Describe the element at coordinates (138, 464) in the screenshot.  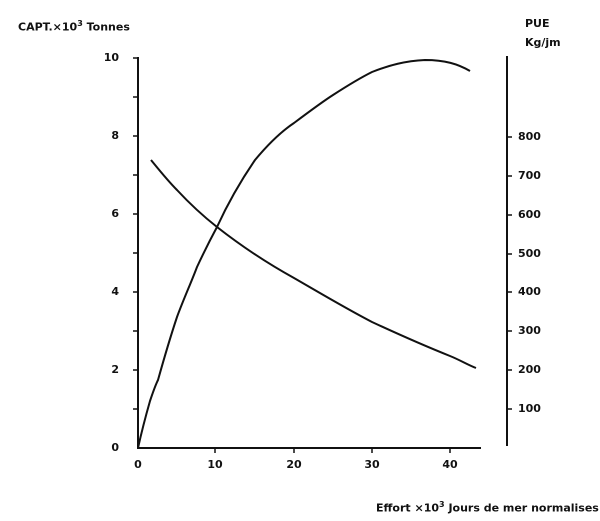
I see `x-tick-label: 0` at that location.